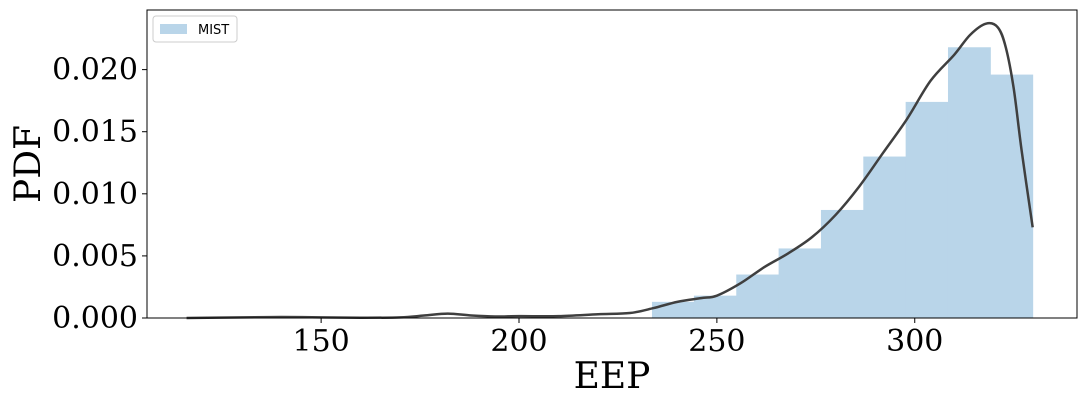 The width and height of the screenshot is (1087, 405). What do you see at coordinates (95, 132) in the screenshot?
I see `y-tick-label: 0.015` at bounding box center [95, 132].